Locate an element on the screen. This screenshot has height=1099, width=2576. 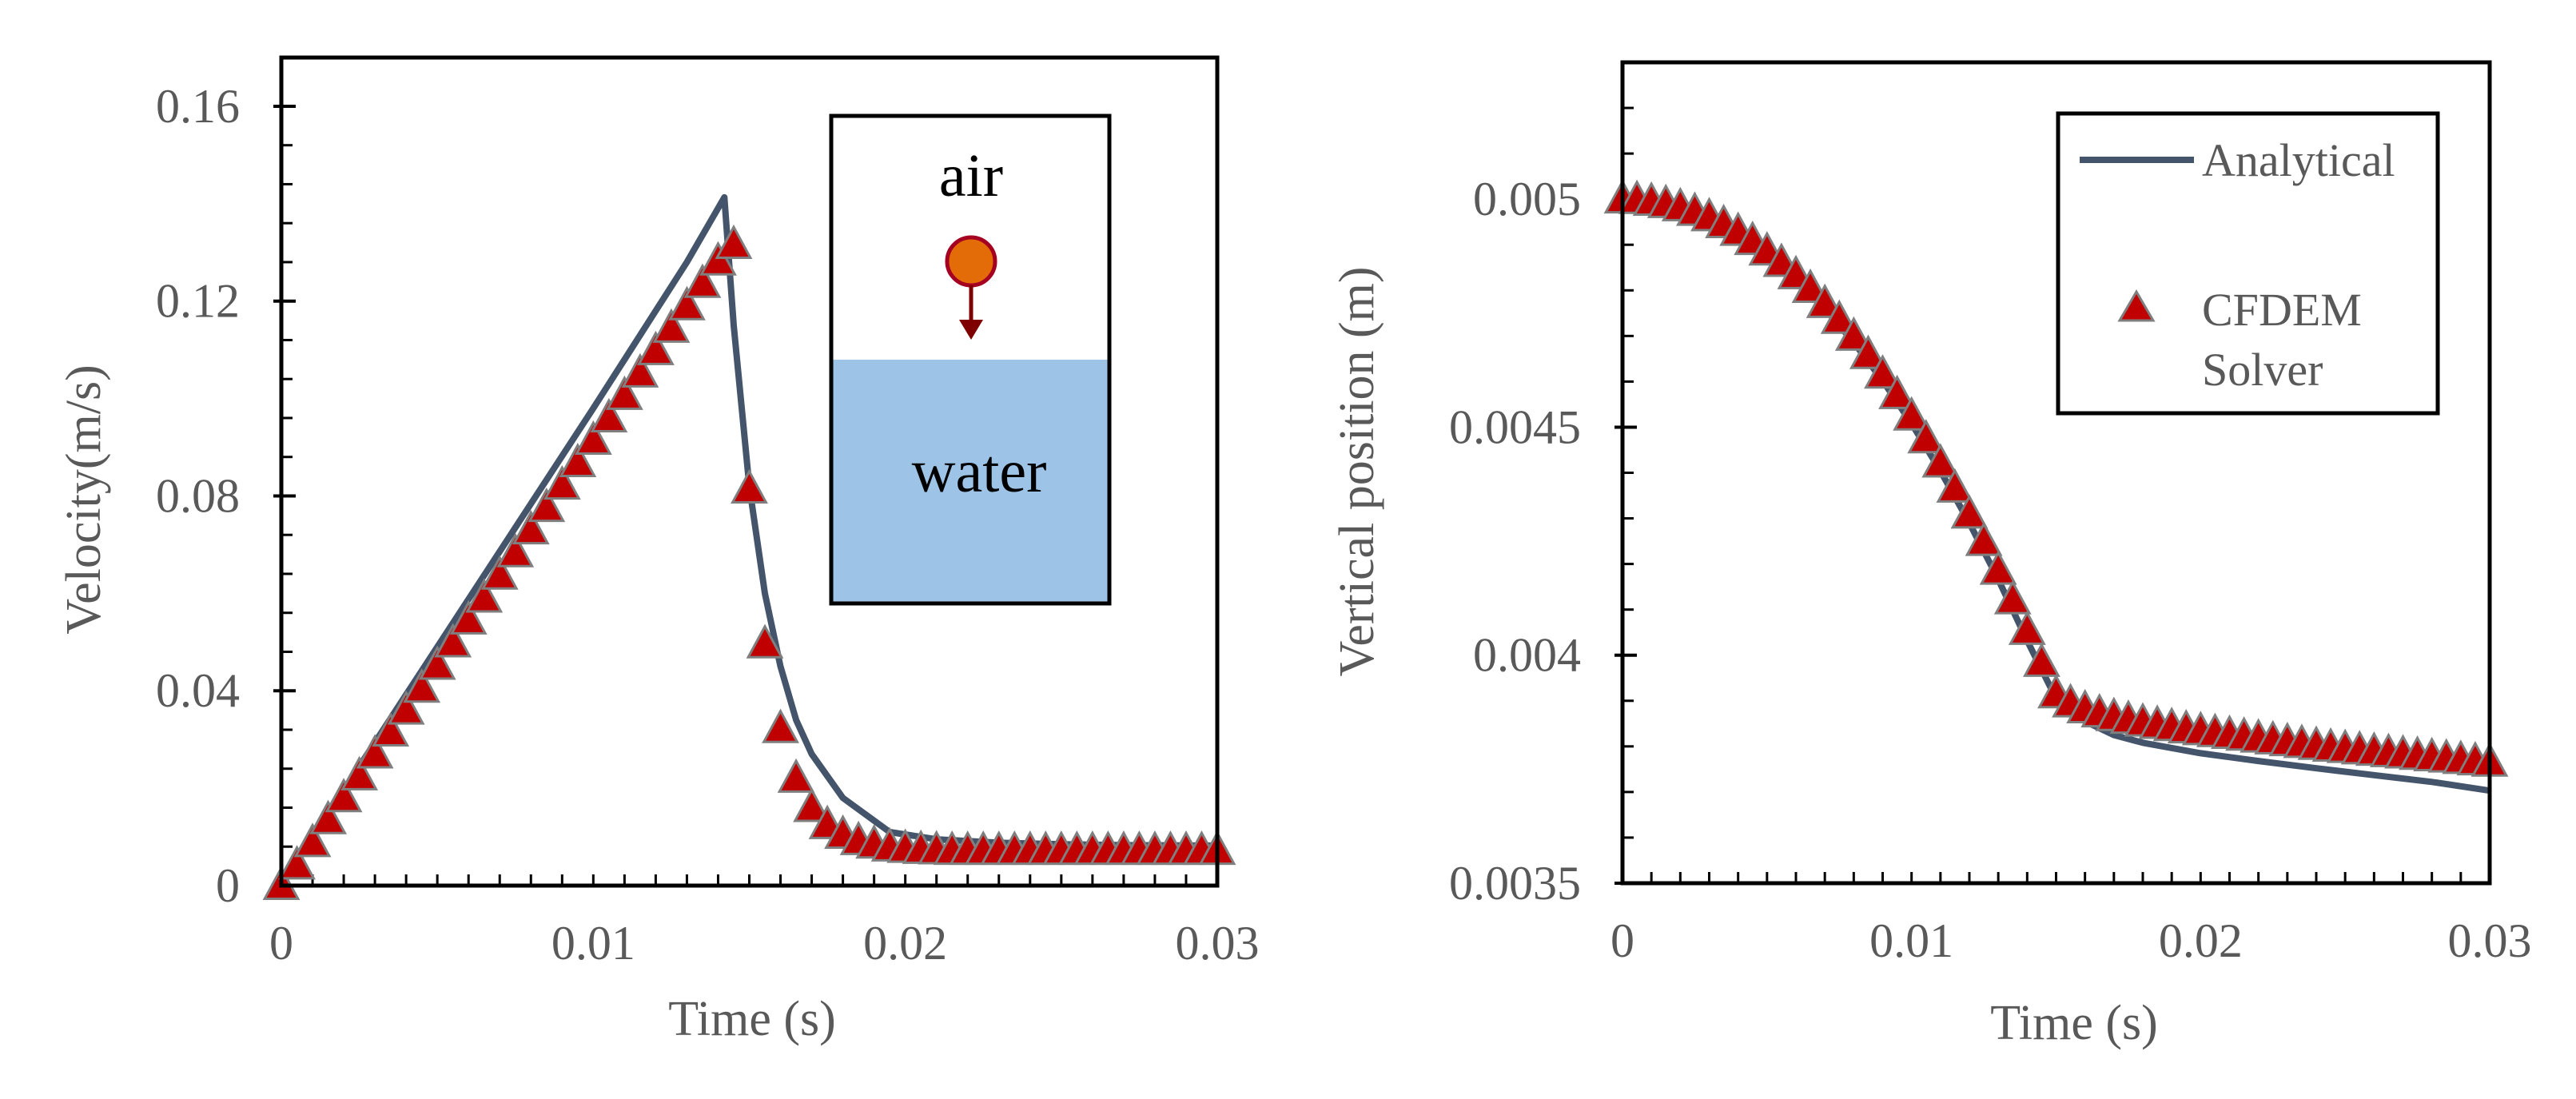
inset-schematic: air water is located at coordinates (970, 359).